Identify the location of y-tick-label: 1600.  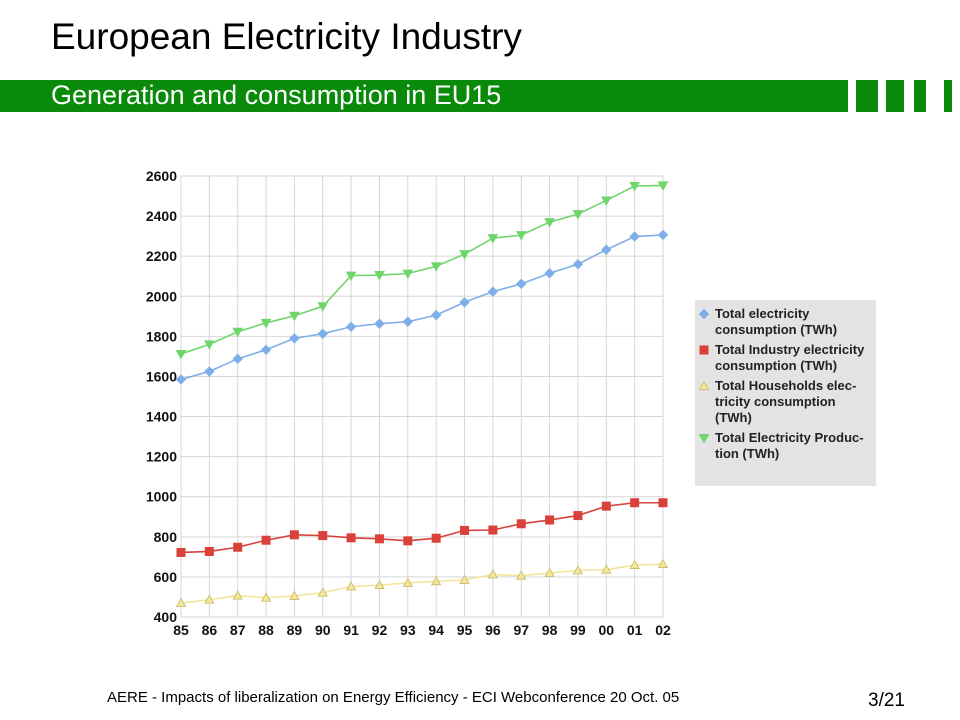
(161, 376).